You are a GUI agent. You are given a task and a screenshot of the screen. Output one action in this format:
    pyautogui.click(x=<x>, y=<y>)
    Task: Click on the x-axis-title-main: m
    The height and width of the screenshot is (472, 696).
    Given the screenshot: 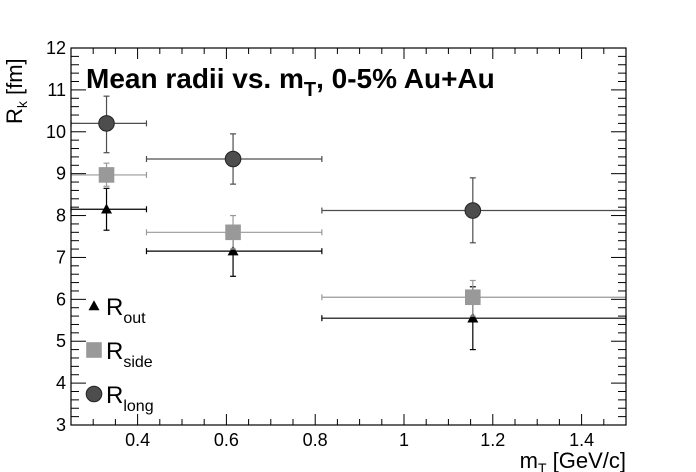 What is the action you would take?
    pyautogui.click(x=529, y=460)
    